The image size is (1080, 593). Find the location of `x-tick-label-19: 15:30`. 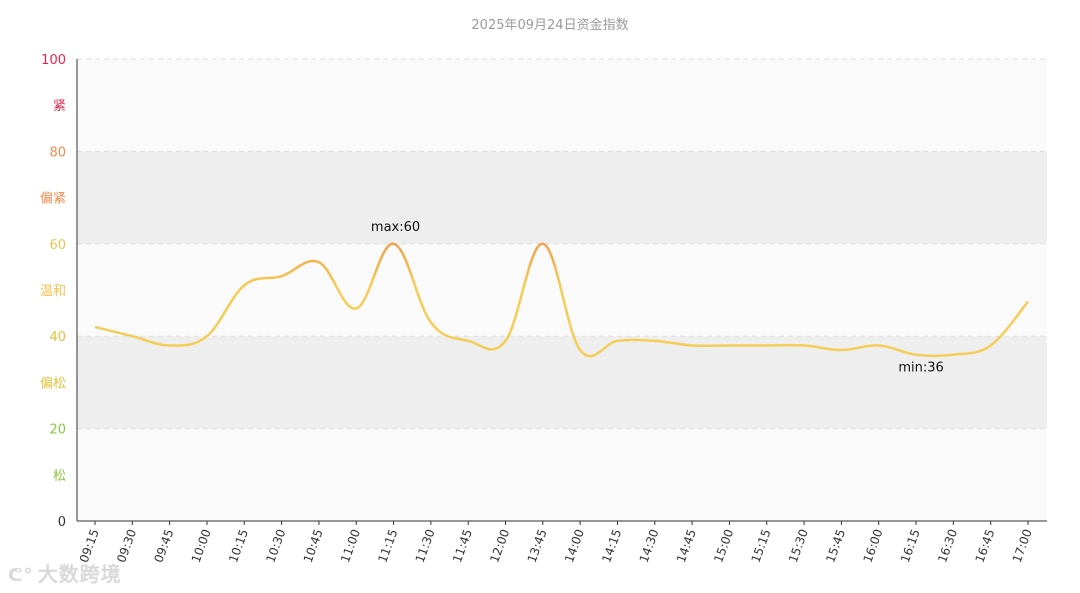

x-tick-label-19: 15:30 is located at coordinates (798, 545).